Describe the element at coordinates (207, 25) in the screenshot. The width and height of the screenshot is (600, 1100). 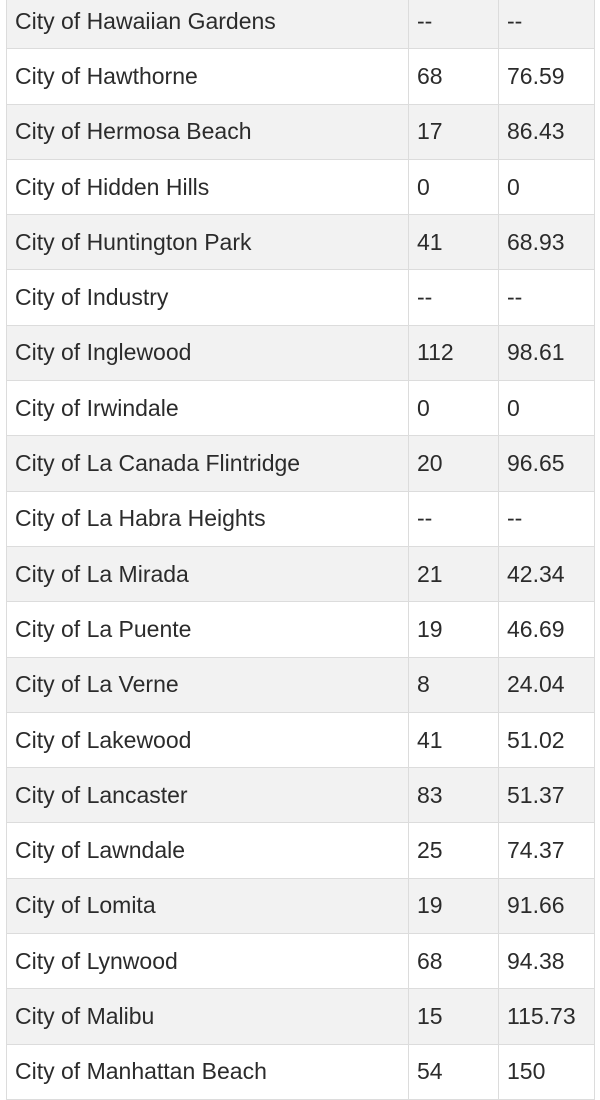
I see `city-name-cell: City of Hawaiian Gardens` at that location.